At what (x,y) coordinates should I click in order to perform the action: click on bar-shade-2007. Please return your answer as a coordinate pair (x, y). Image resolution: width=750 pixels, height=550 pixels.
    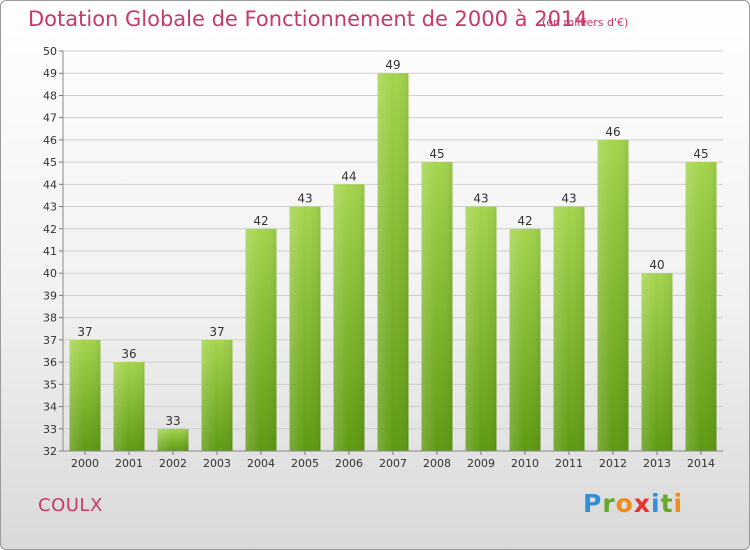
    Looking at the image, I should click on (393, 262).